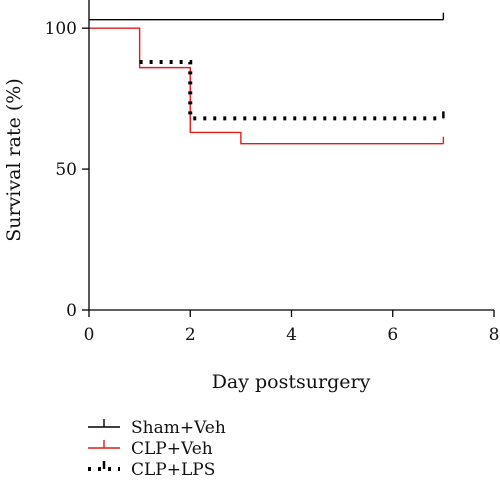  Describe the element at coordinates (392, 335) in the screenshot. I see `x-tick-label-3: 6` at that location.